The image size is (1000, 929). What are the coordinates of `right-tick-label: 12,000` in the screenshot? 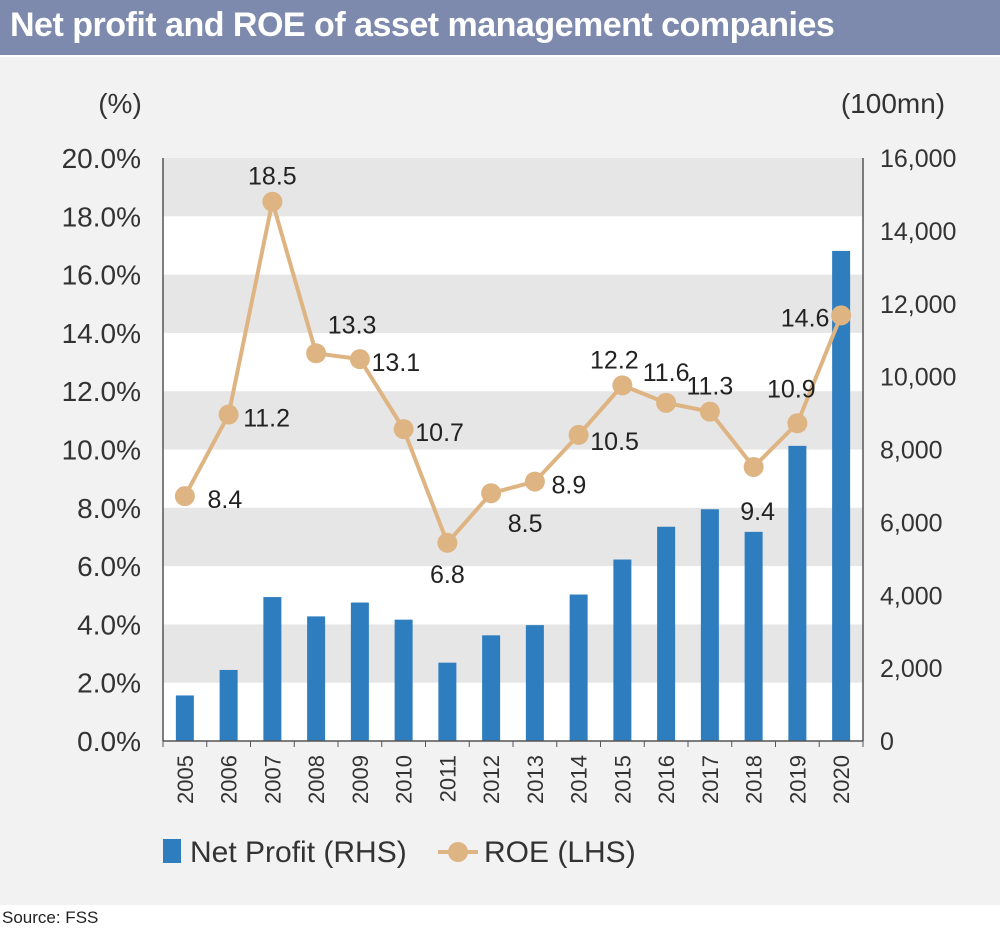 It's located at (918, 305).